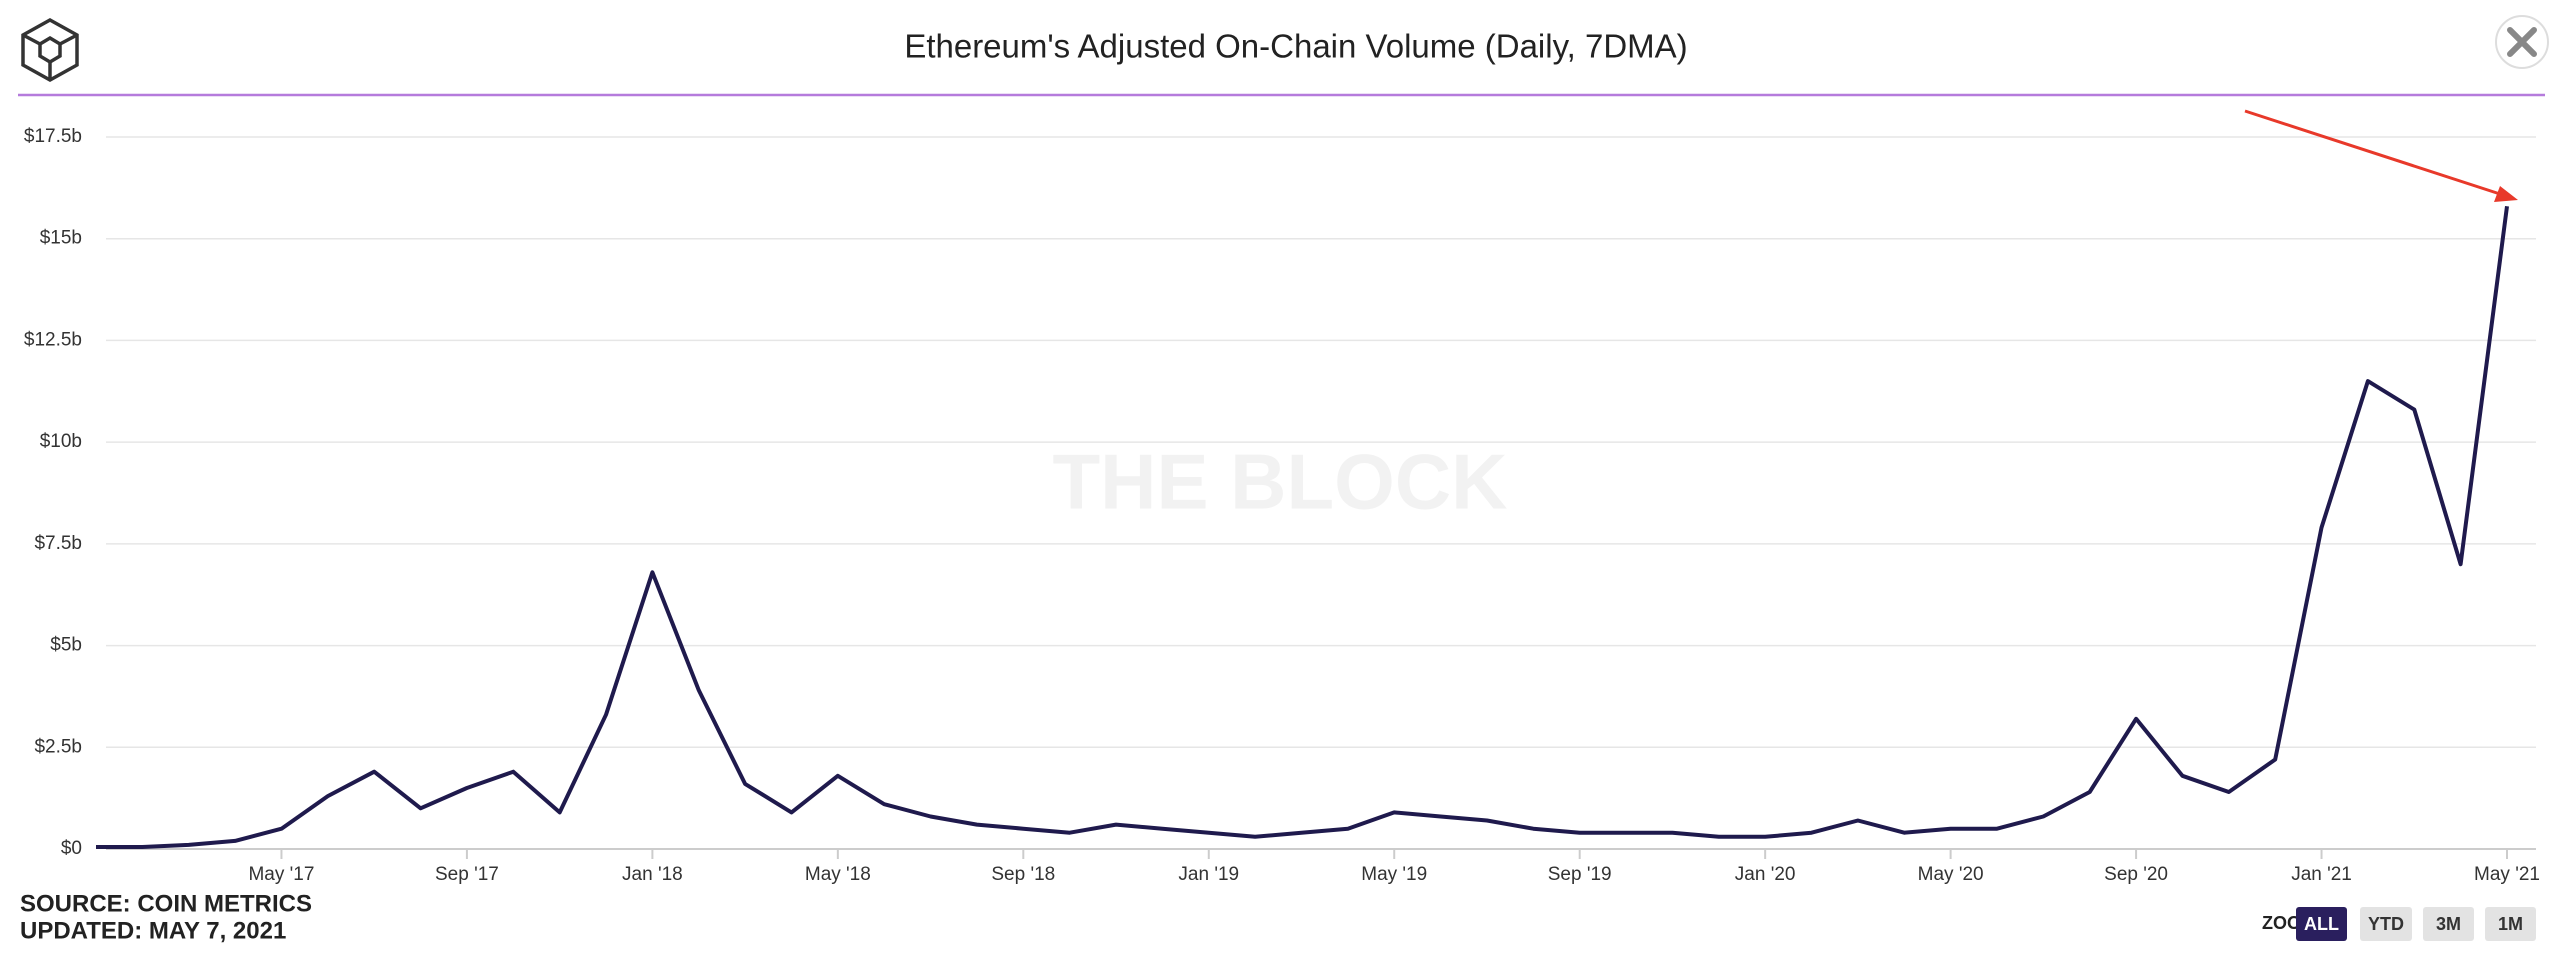 The image size is (2560, 958). I want to click on zoom-button: ALL, so click(2321, 924).